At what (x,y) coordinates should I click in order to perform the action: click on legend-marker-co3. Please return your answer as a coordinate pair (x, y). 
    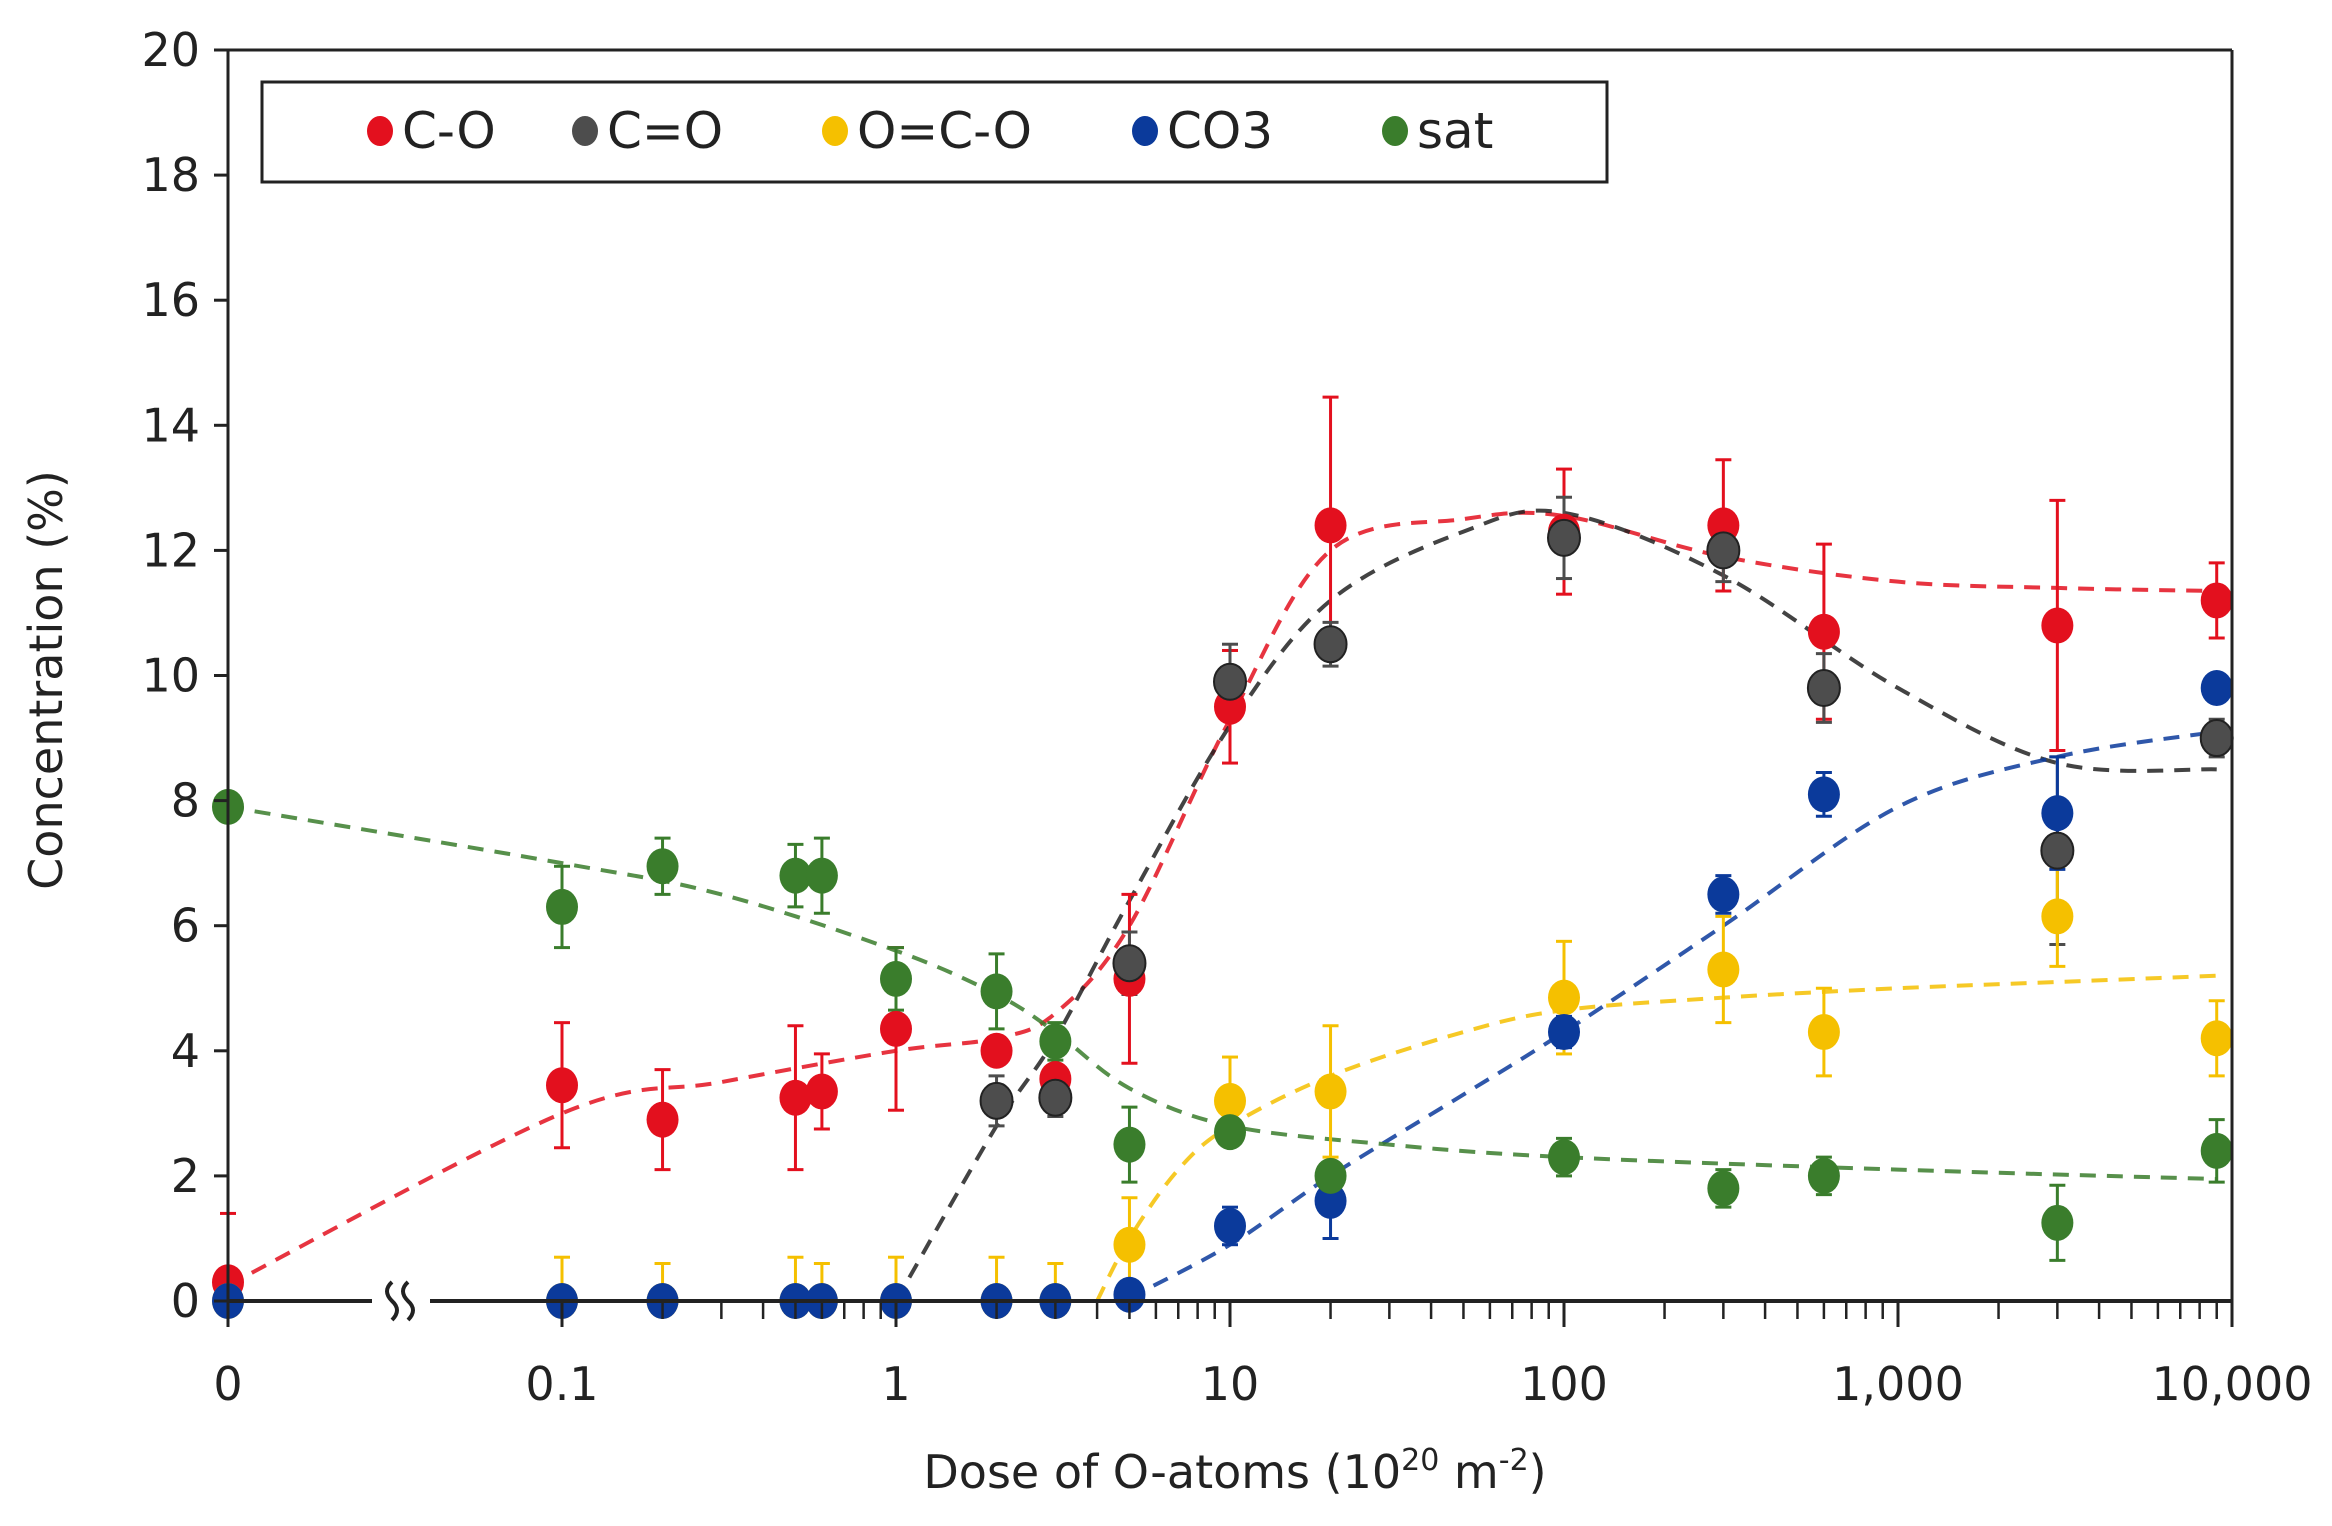
    Looking at the image, I should click on (1145, 131).